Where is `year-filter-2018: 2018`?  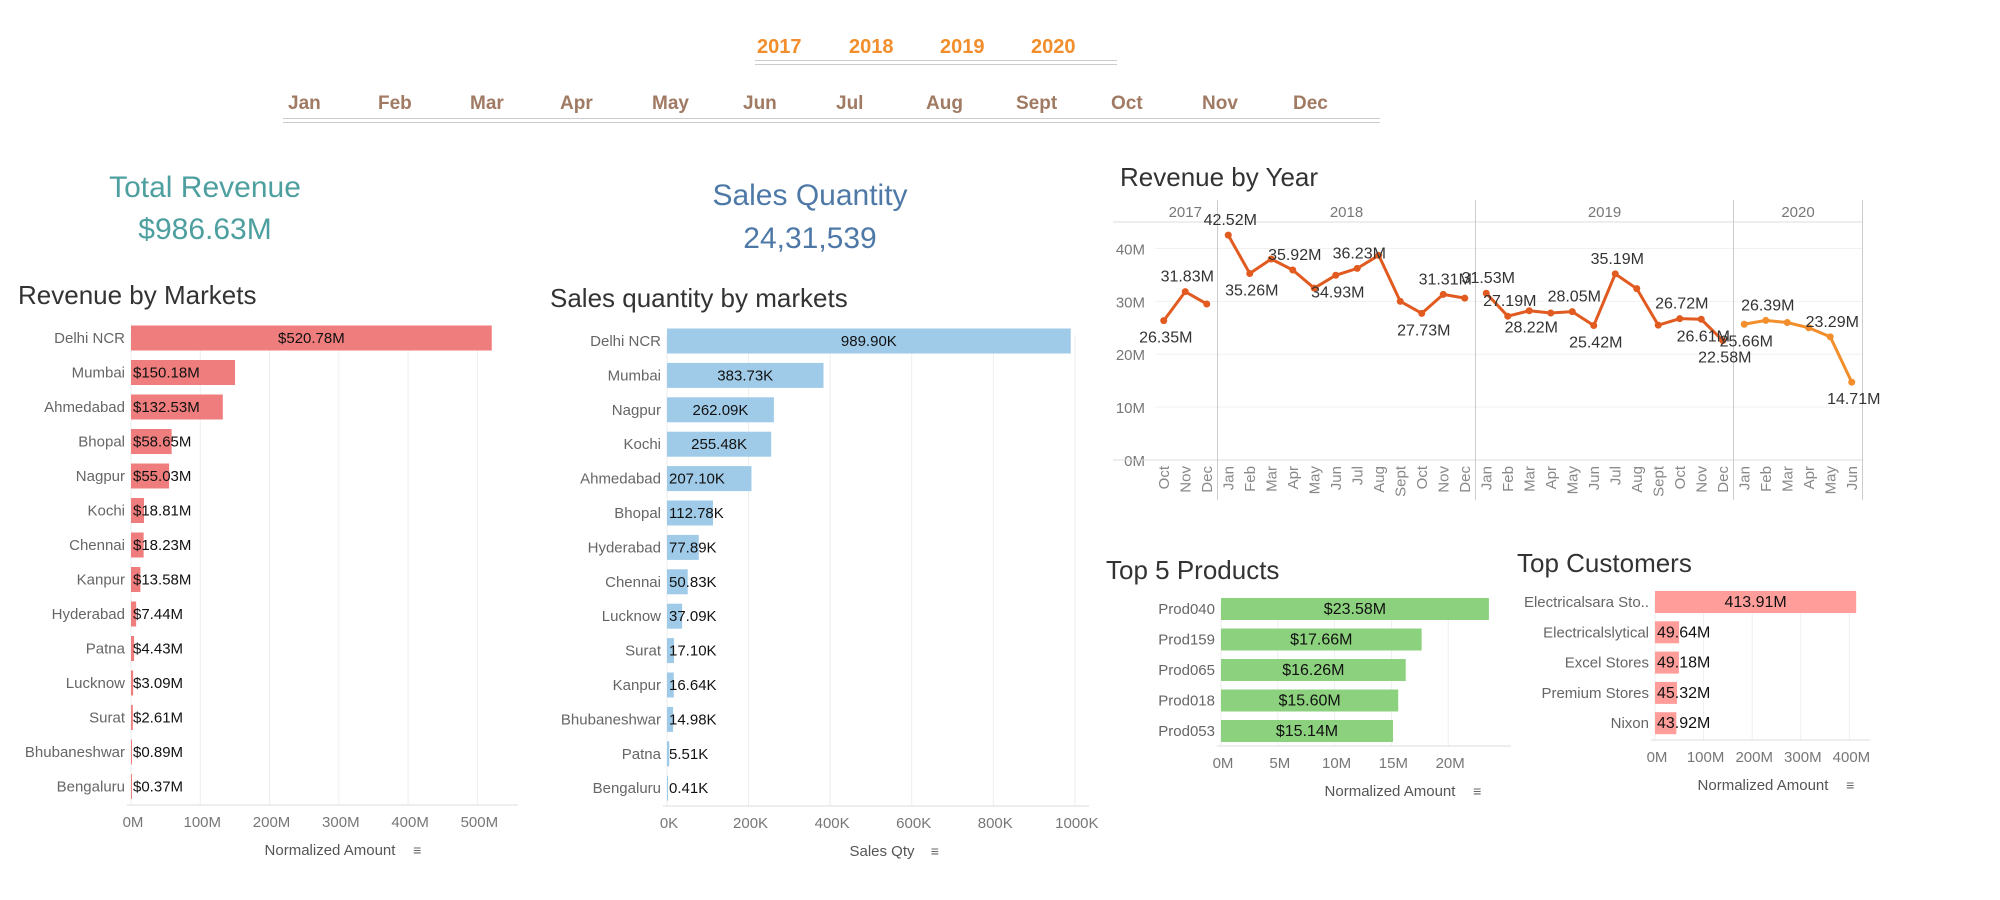 year-filter-2018: 2018 is located at coordinates (871, 47).